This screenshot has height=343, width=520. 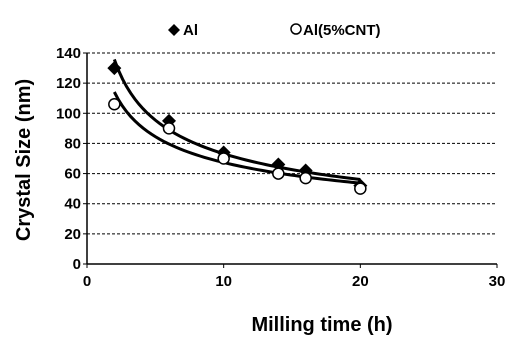 What do you see at coordinates (174, 30) in the screenshot?
I see `legend-marker-al` at bounding box center [174, 30].